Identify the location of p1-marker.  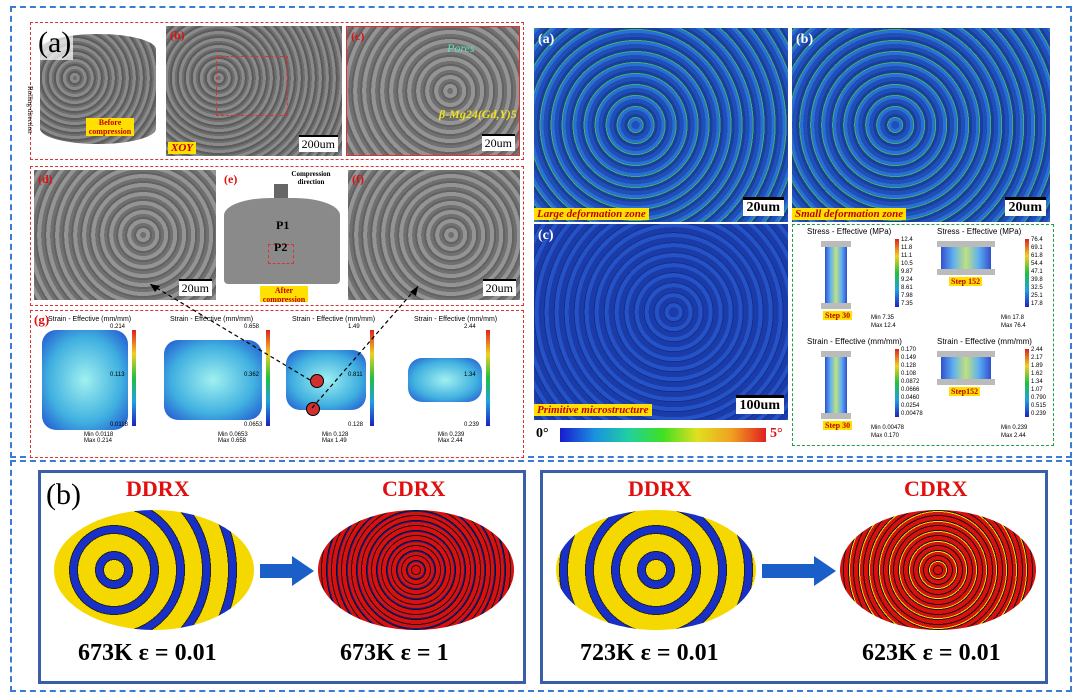
(317, 381).